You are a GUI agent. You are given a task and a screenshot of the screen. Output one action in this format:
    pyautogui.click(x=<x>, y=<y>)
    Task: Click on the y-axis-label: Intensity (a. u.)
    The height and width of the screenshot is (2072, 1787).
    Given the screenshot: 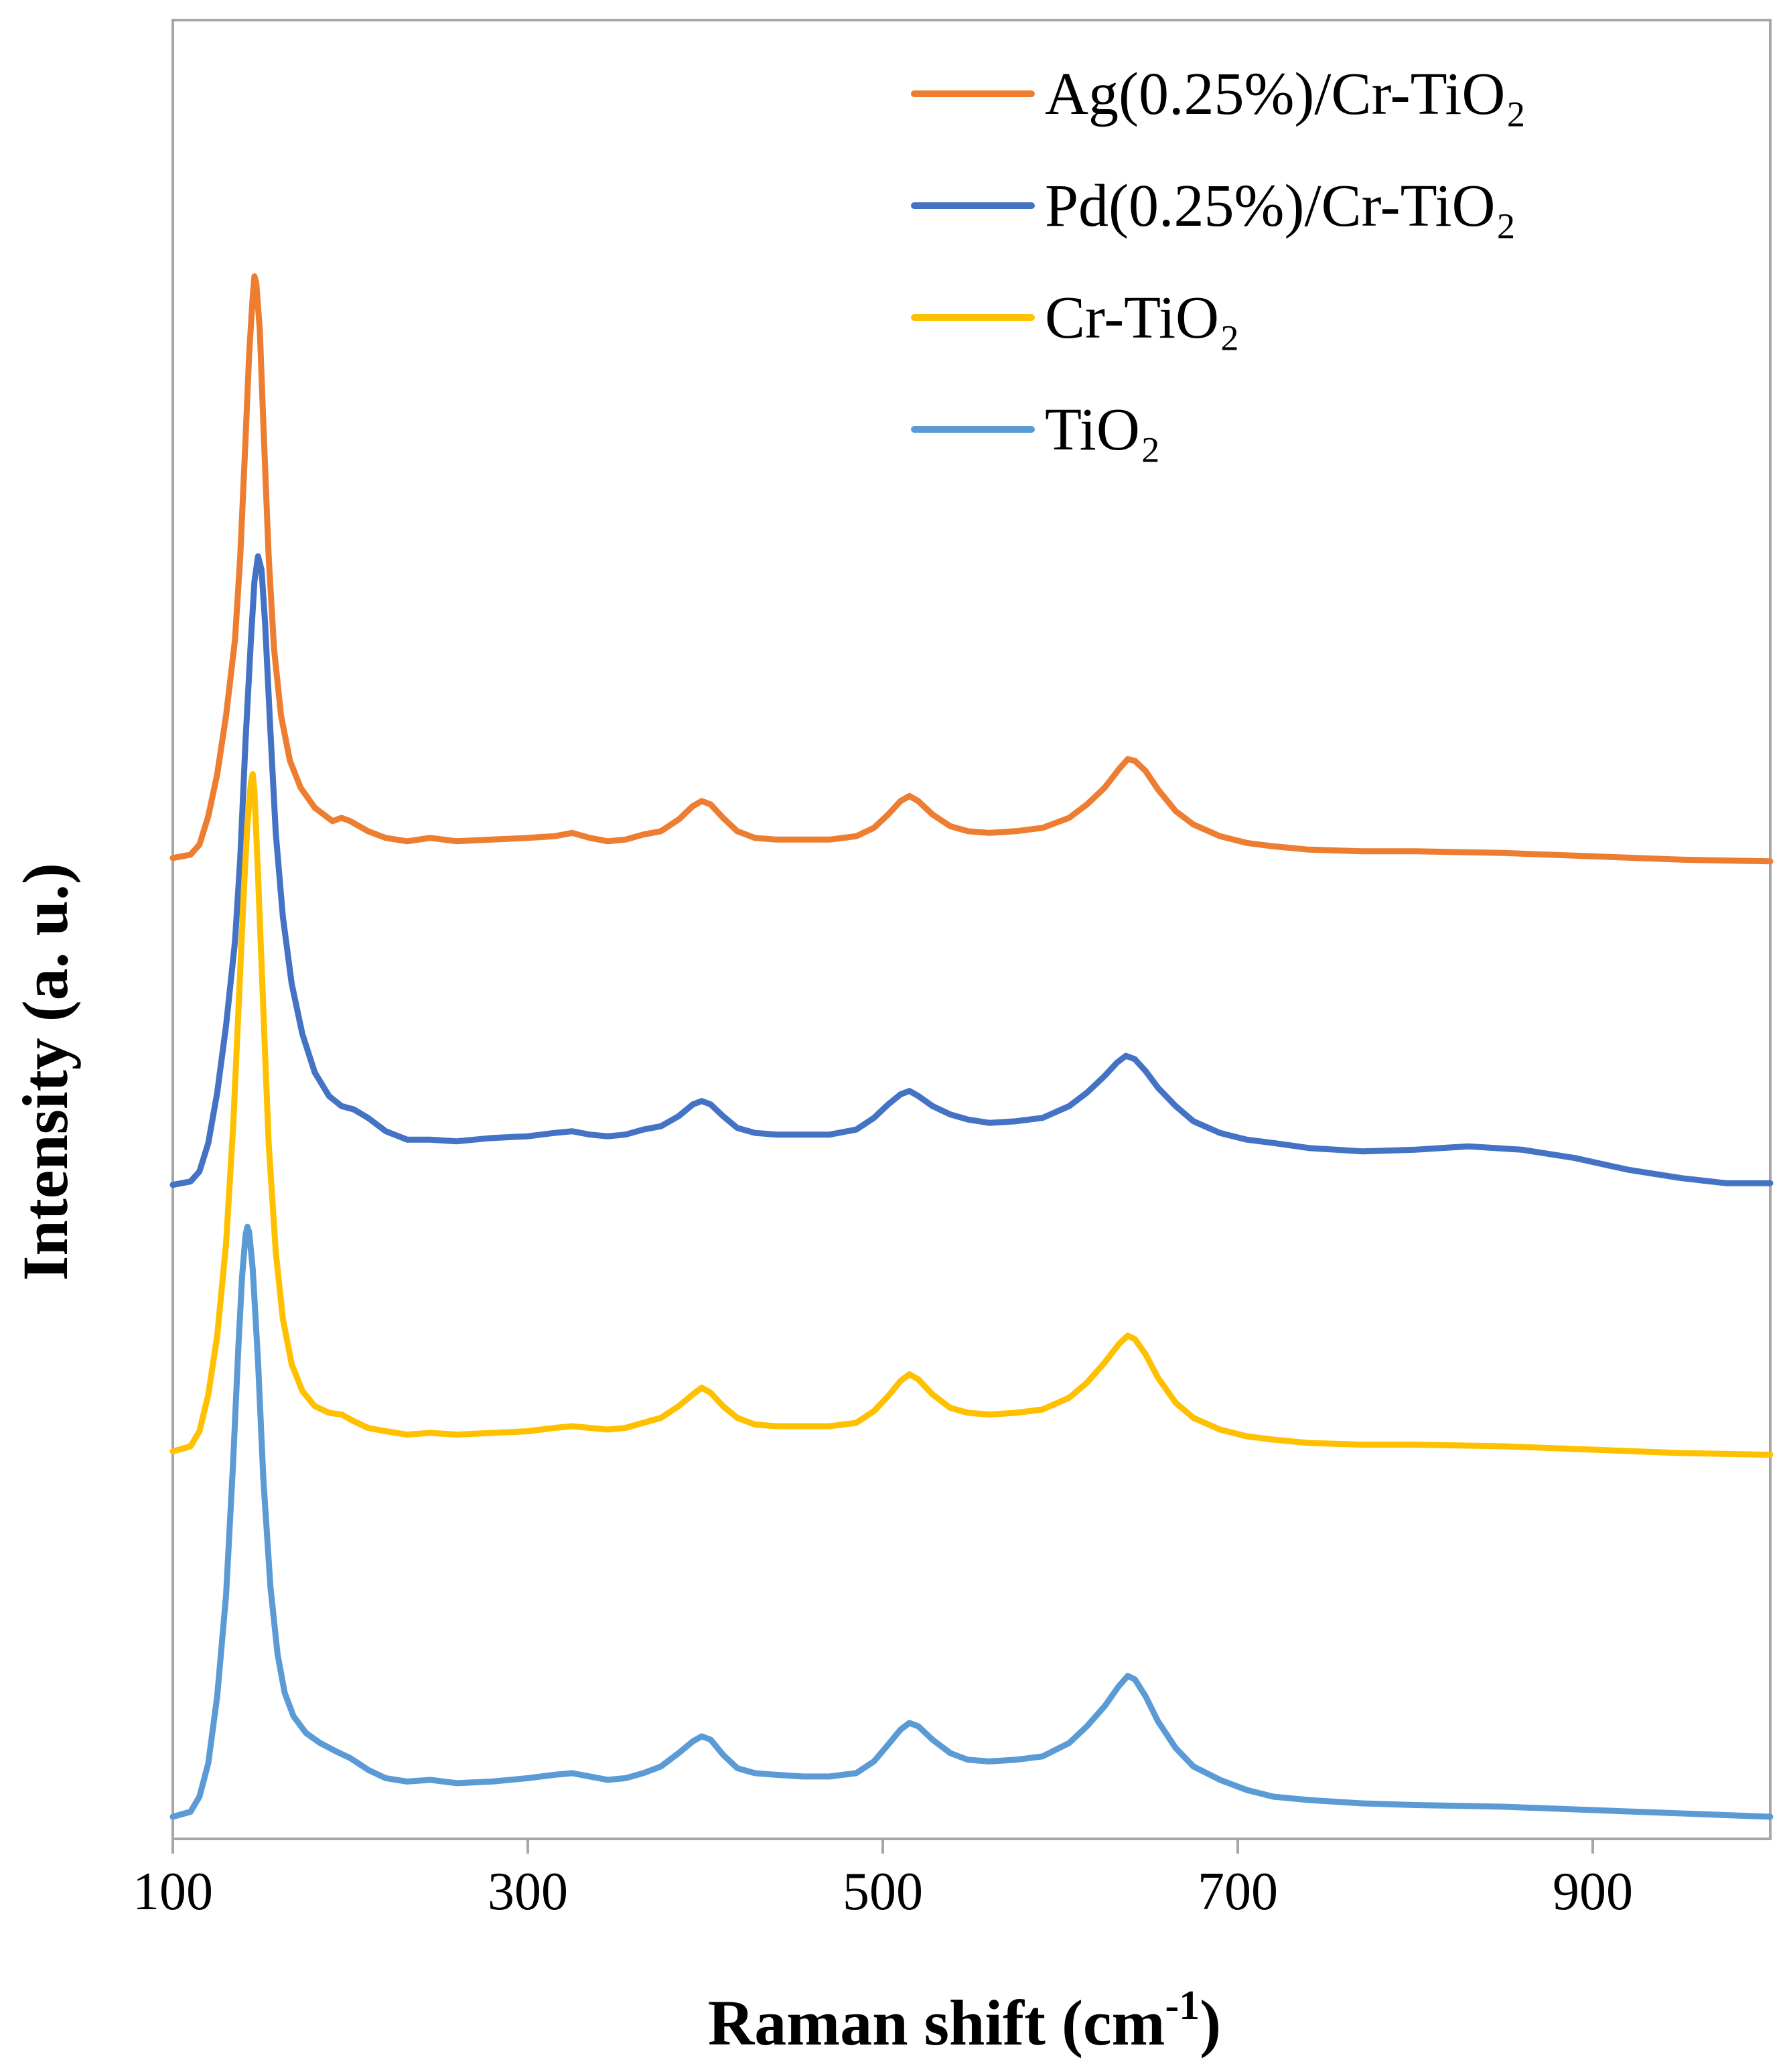 What is the action you would take?
    pyautogui.click(x=45, y=1072)
    